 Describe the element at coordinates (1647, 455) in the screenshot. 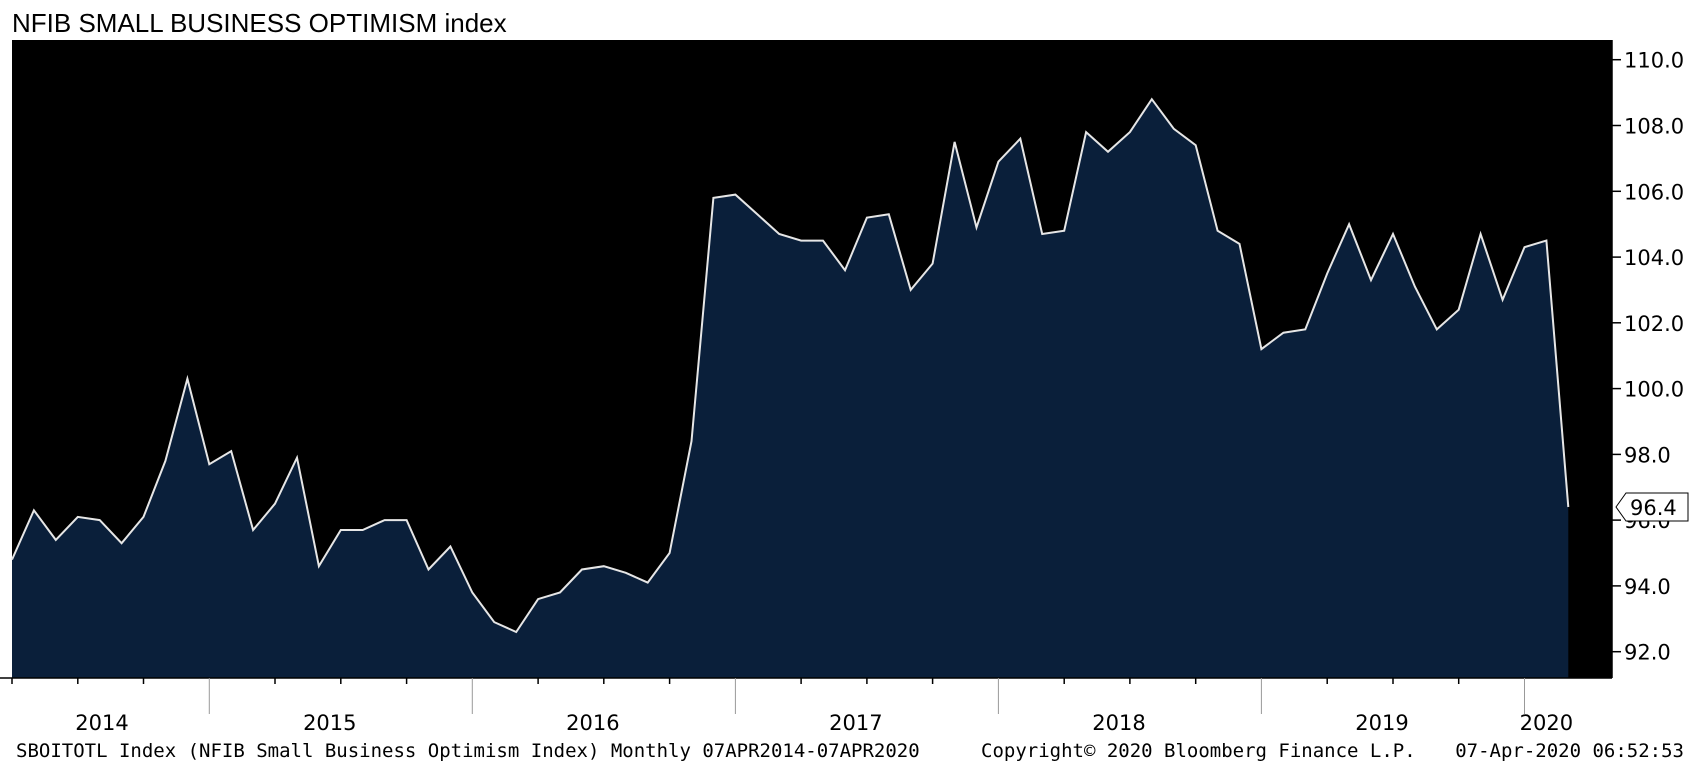

I see `y-tick-label: 98.0` at that location.